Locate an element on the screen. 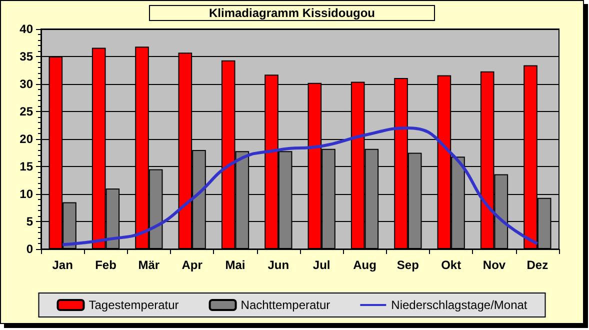 The width and height of the screenshot is (589, 330). y-tick-label: 20 is located at coordinates (27, 139).